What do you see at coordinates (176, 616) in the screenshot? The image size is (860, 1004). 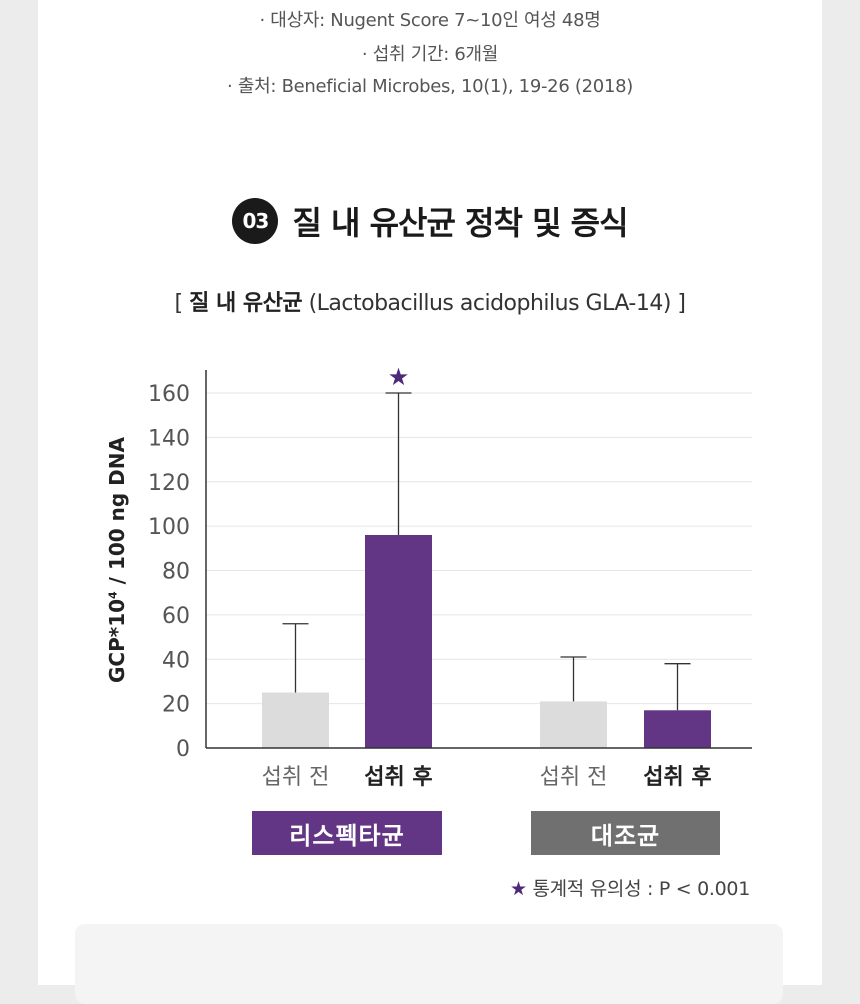 I see `y-tick-label: 60` at bounding box center [176, 616].